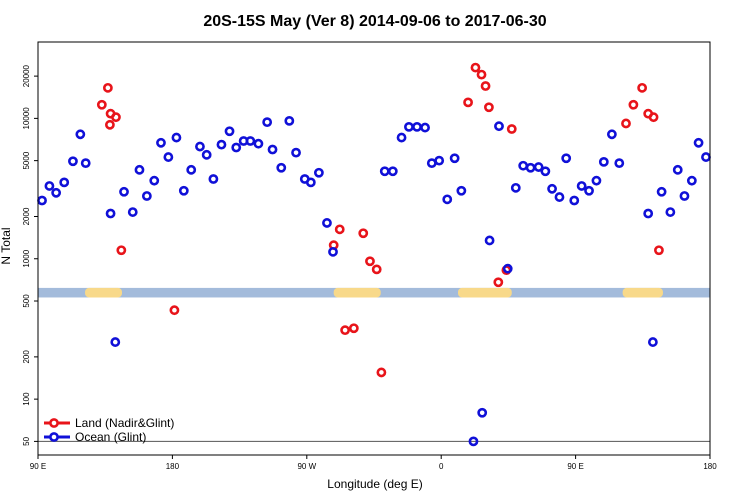 This screenshot has width=750, height=500. I want to click on y-tick-label: 500, so click(26, 301).